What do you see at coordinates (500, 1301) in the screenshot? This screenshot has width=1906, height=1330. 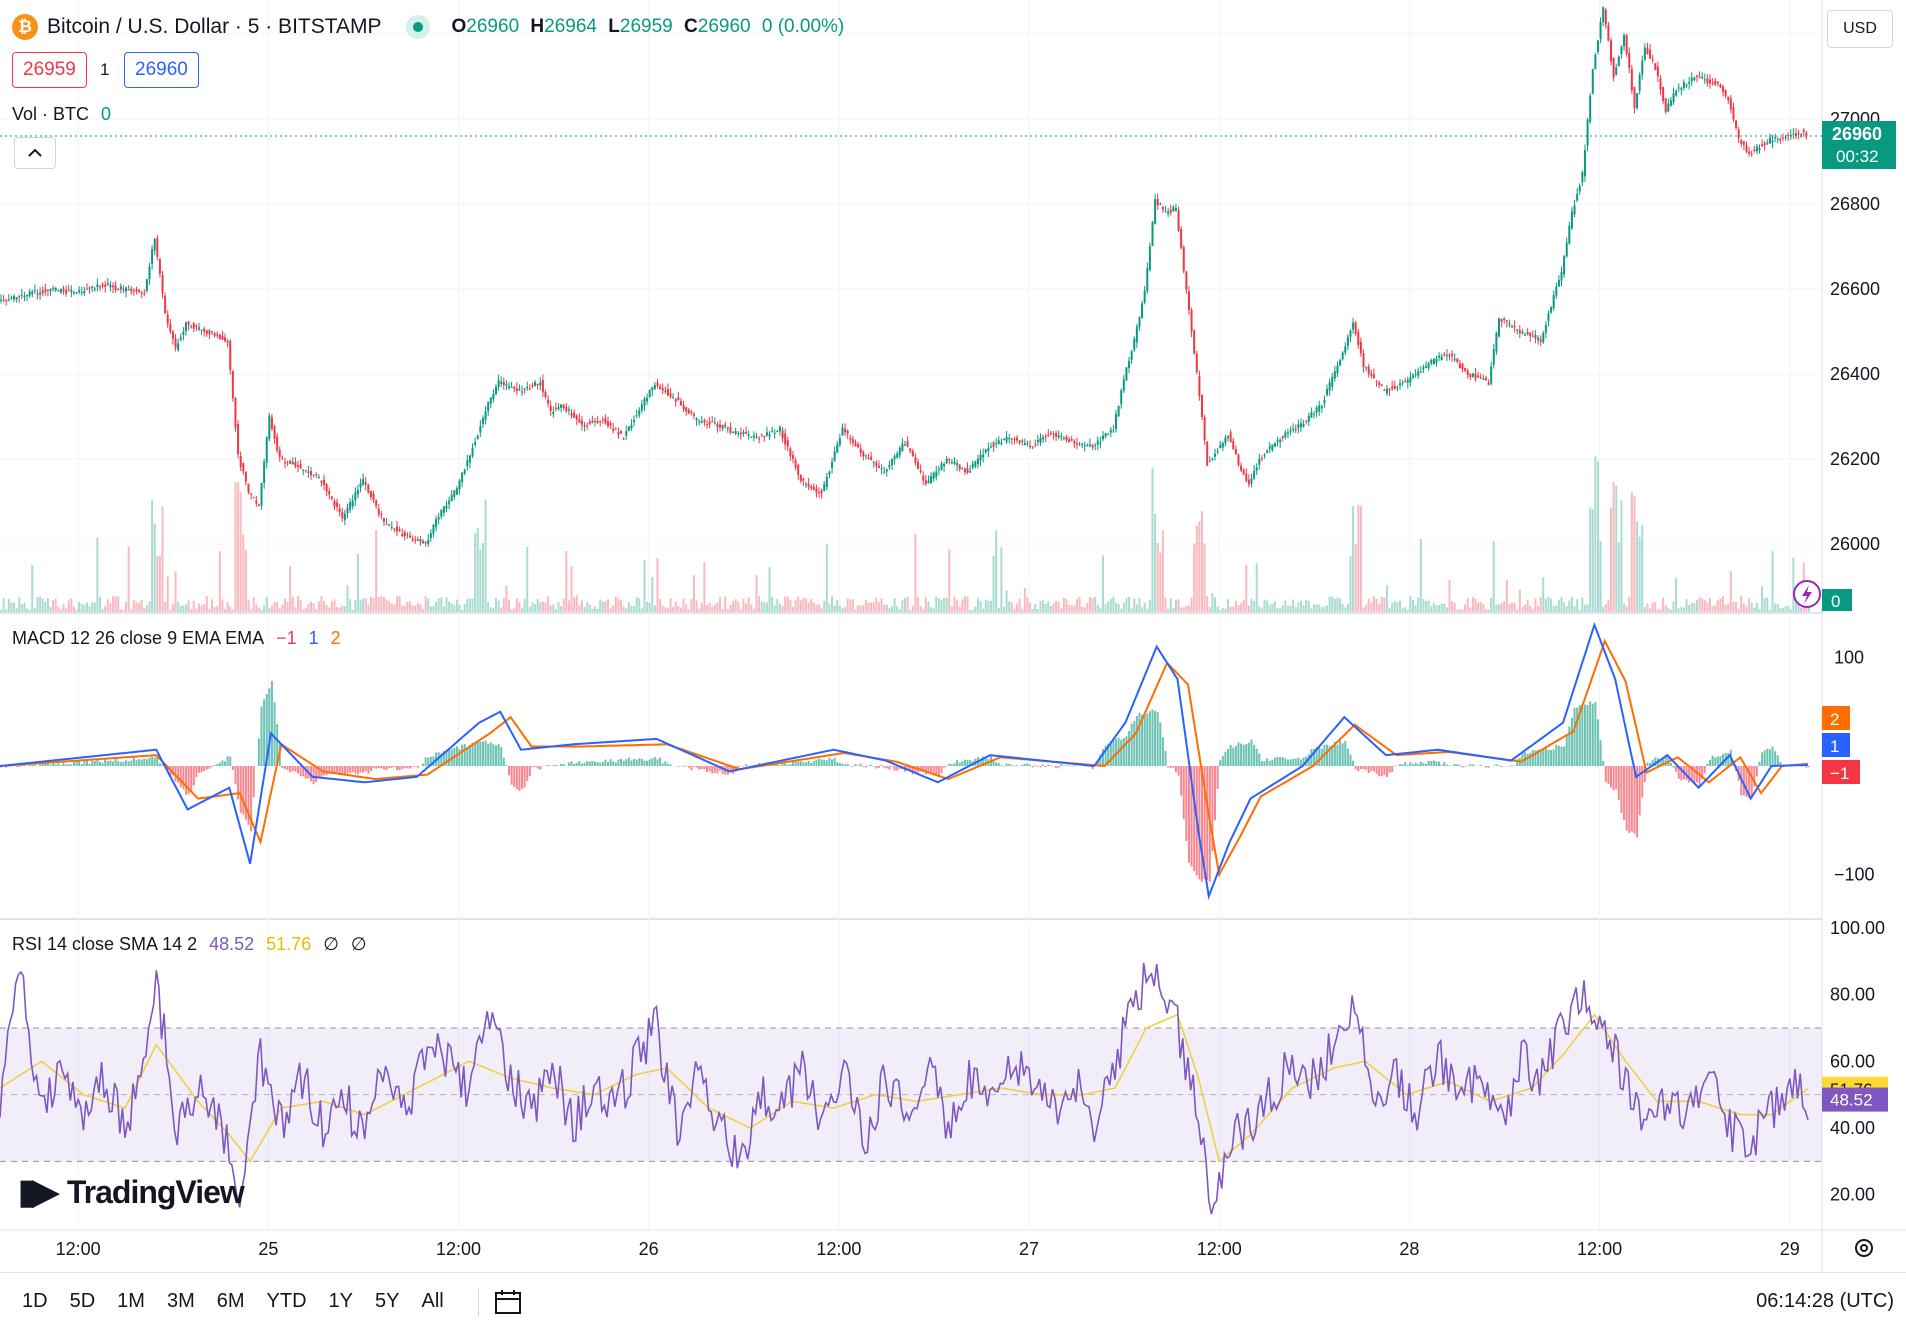 I see `calendar-range-icon` at bounding box center [500, 1301].